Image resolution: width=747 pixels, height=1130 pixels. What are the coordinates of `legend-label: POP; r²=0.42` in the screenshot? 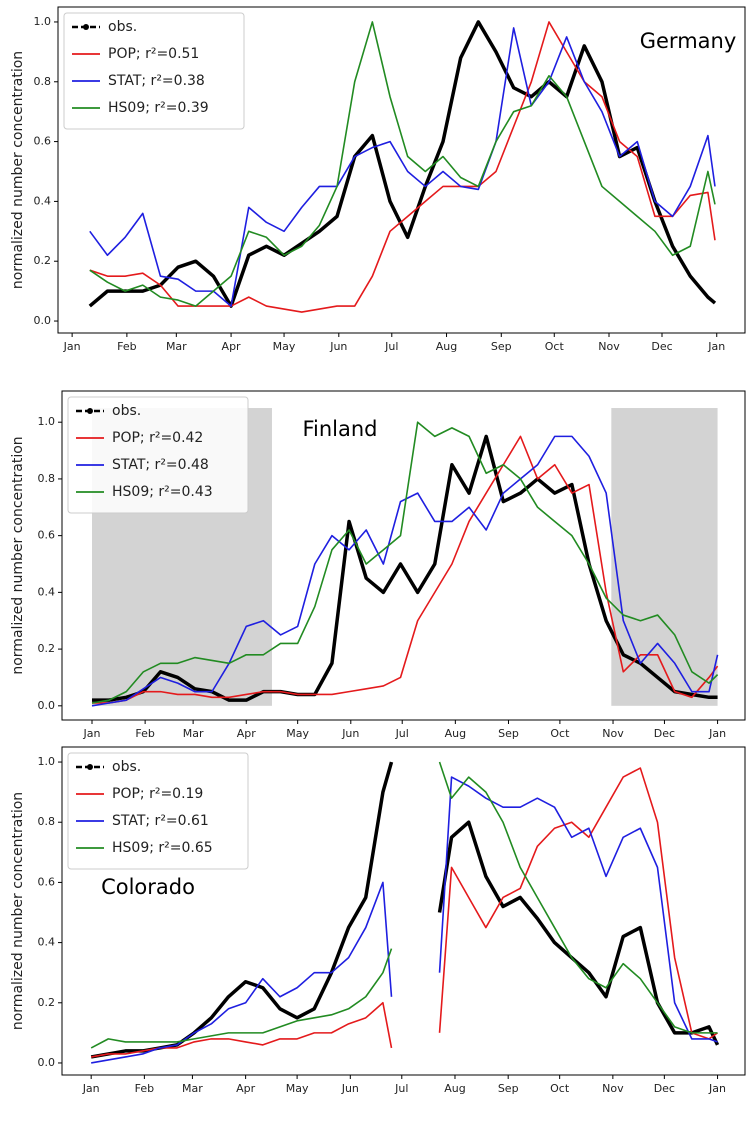 It's located at (157, 438).